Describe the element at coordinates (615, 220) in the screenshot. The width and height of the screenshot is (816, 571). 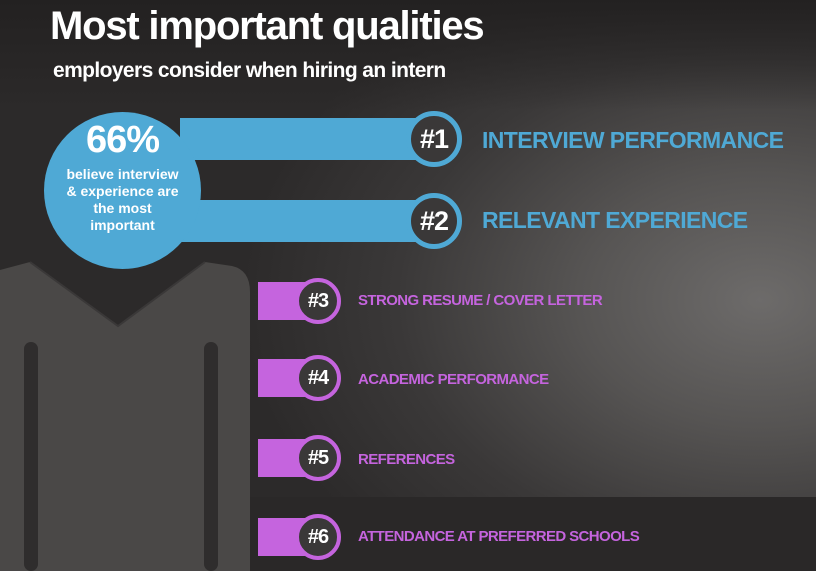
I see `rank-2-label: RELEVANT EXPERIENCE` at that location.